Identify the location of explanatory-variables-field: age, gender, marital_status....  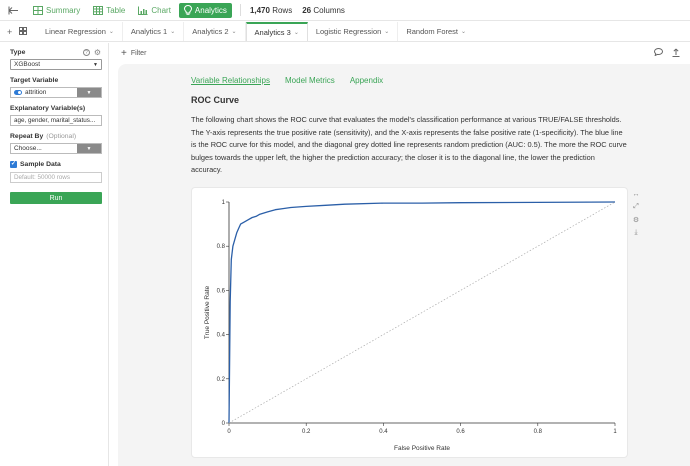
(56, 120).